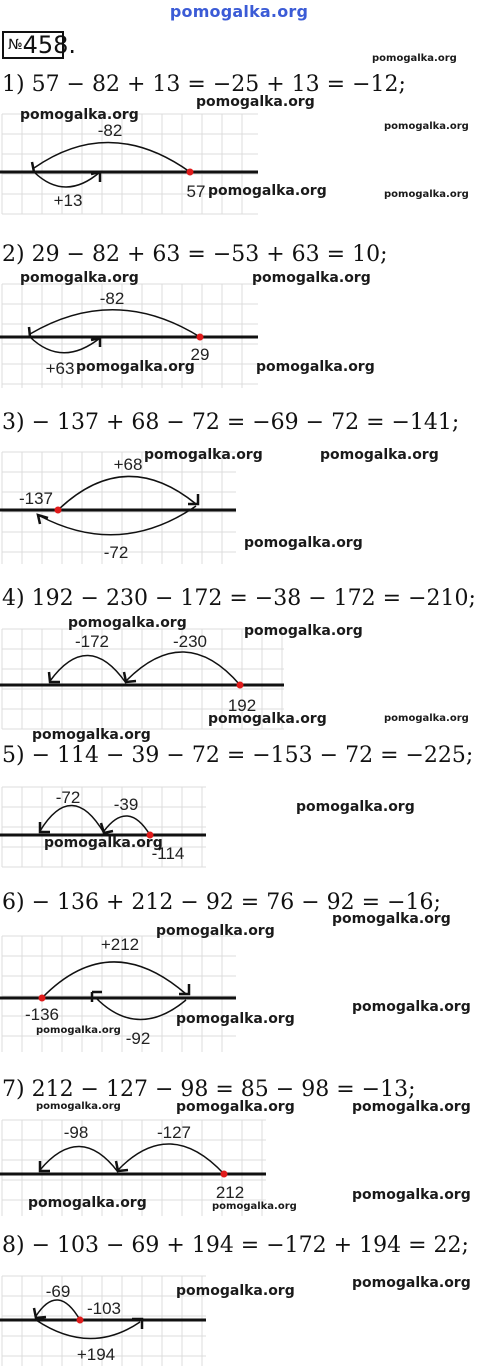 This screenshot has width=478, height=1370. I want to click on equation-6: 6) − 136 + 212 − 92 = 76 − 92 = −16;, so click(221, 902).